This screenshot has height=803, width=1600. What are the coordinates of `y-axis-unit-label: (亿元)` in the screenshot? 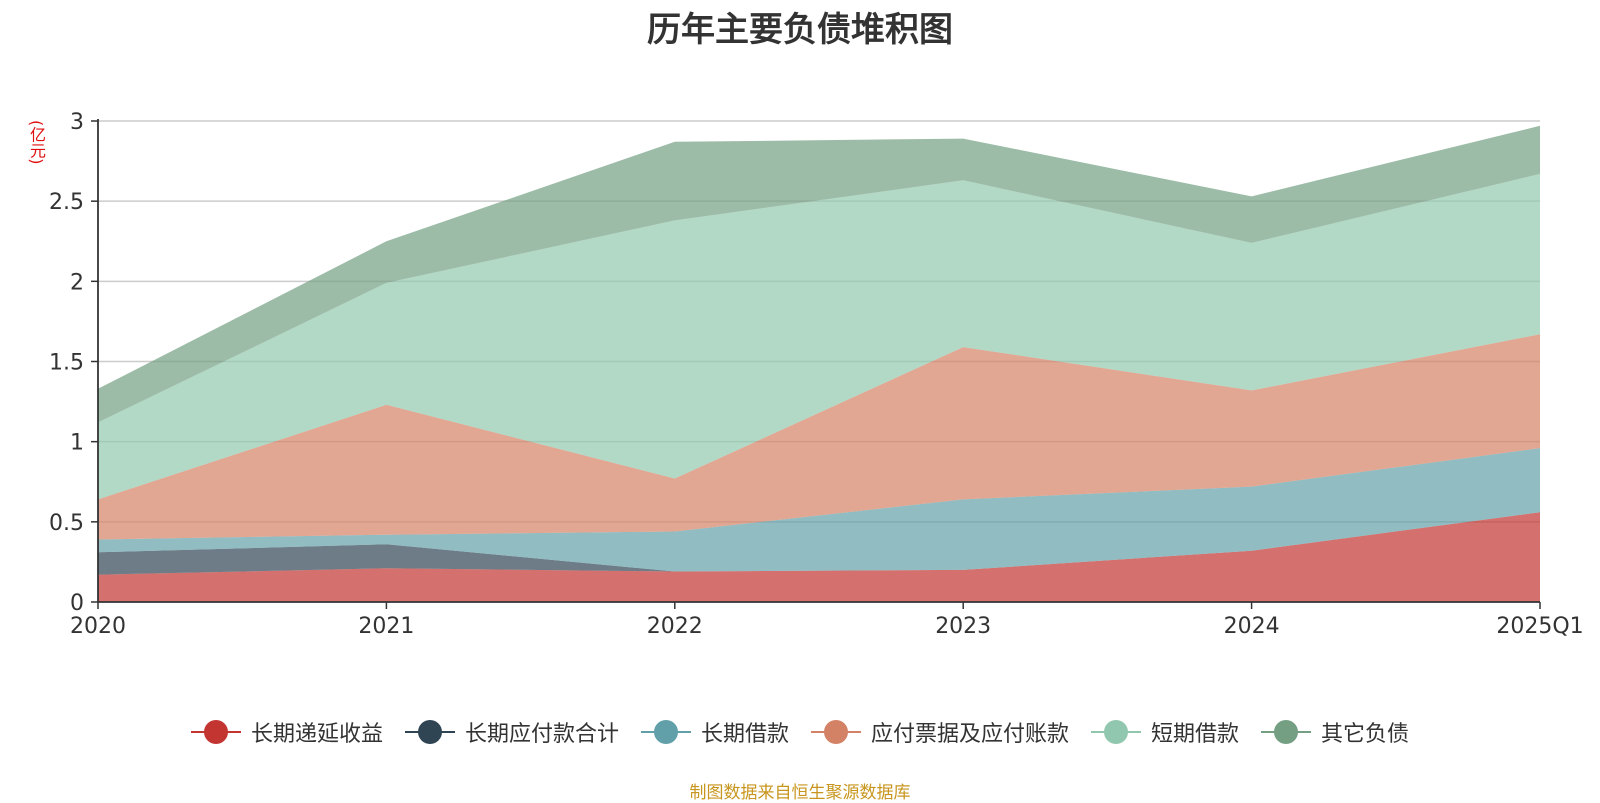 It's located at (36, 142).